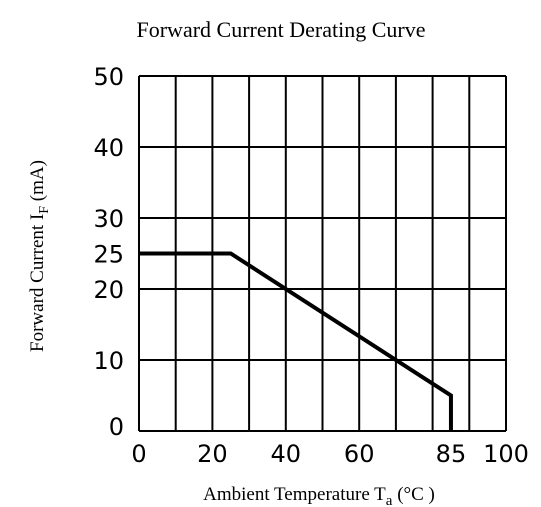  I want to click on y-tick-label-10: 10, so click(108, 361).